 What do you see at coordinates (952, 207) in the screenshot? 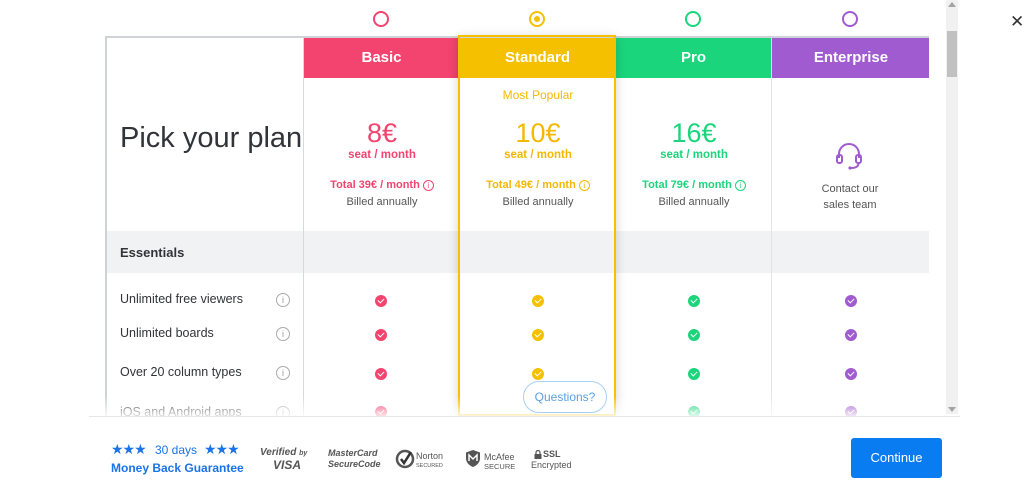
I see `scrollbar` at bounding box center [952, 207].